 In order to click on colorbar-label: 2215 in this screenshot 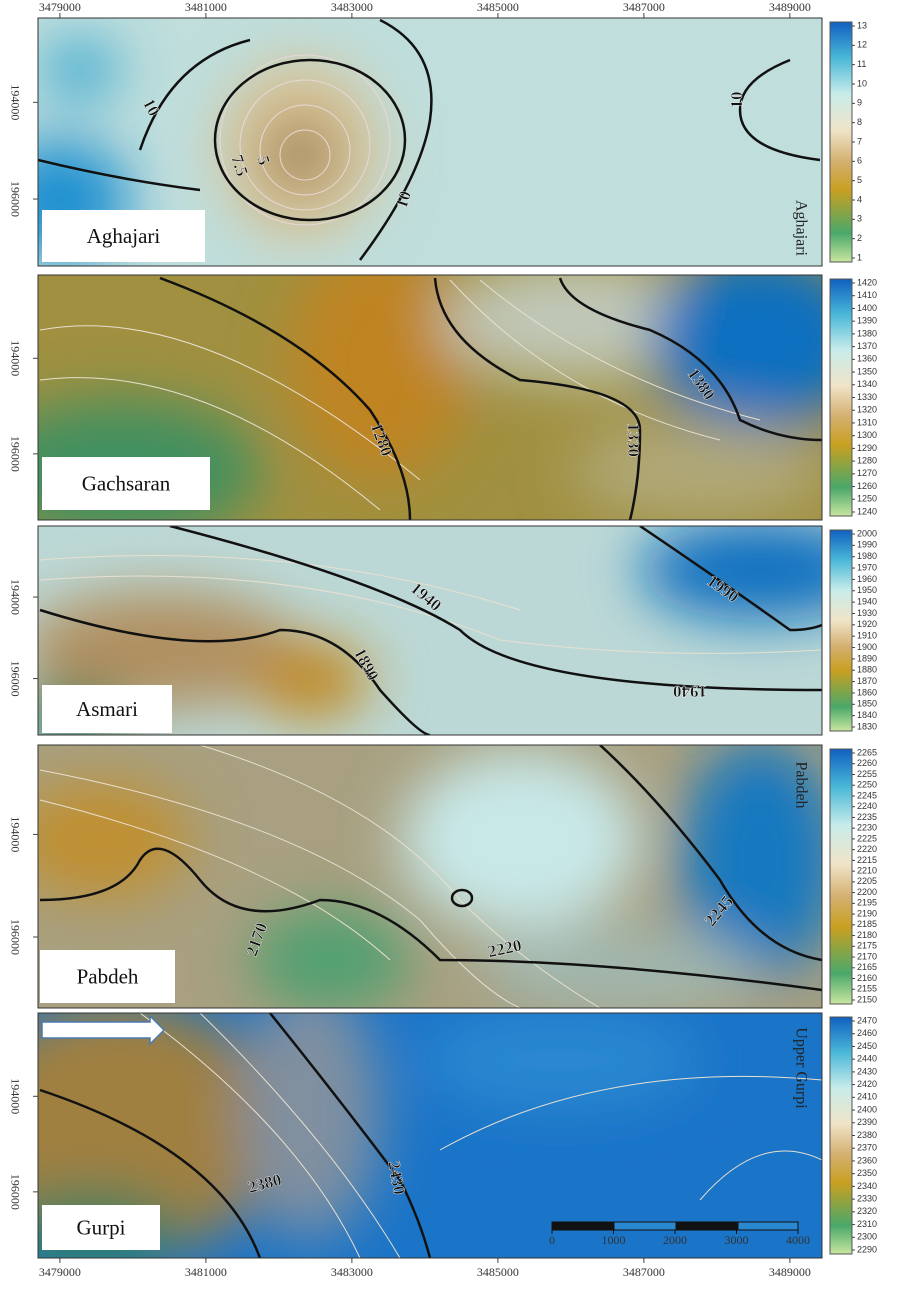, I will do `click(867, 860)`.